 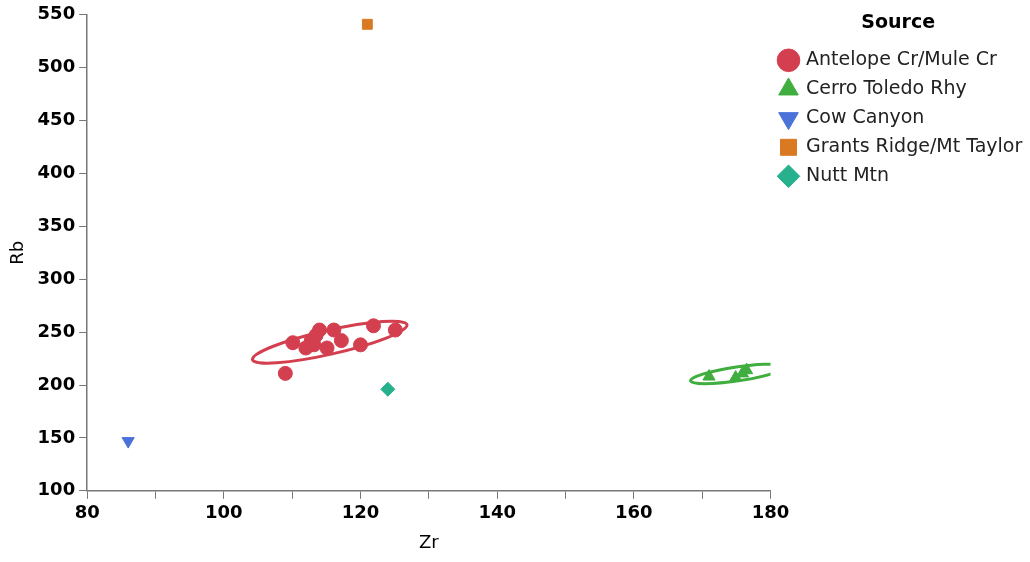 I want to click on y-tick-label: 400, so click(x=56, y=172).